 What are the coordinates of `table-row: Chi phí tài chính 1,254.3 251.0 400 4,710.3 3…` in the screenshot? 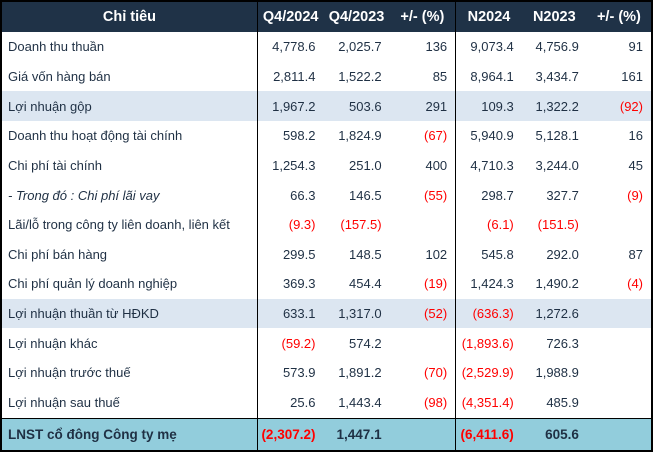 It's located at (326, 165).